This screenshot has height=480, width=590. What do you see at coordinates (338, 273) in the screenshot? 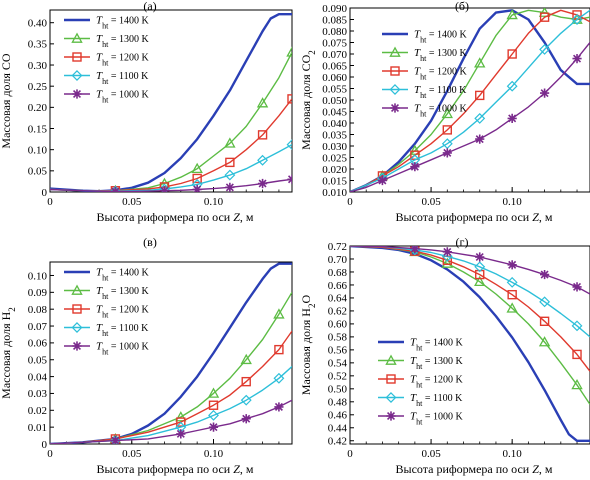
I see `y-tick-label: 0.68` at bounding box center [338, 273].